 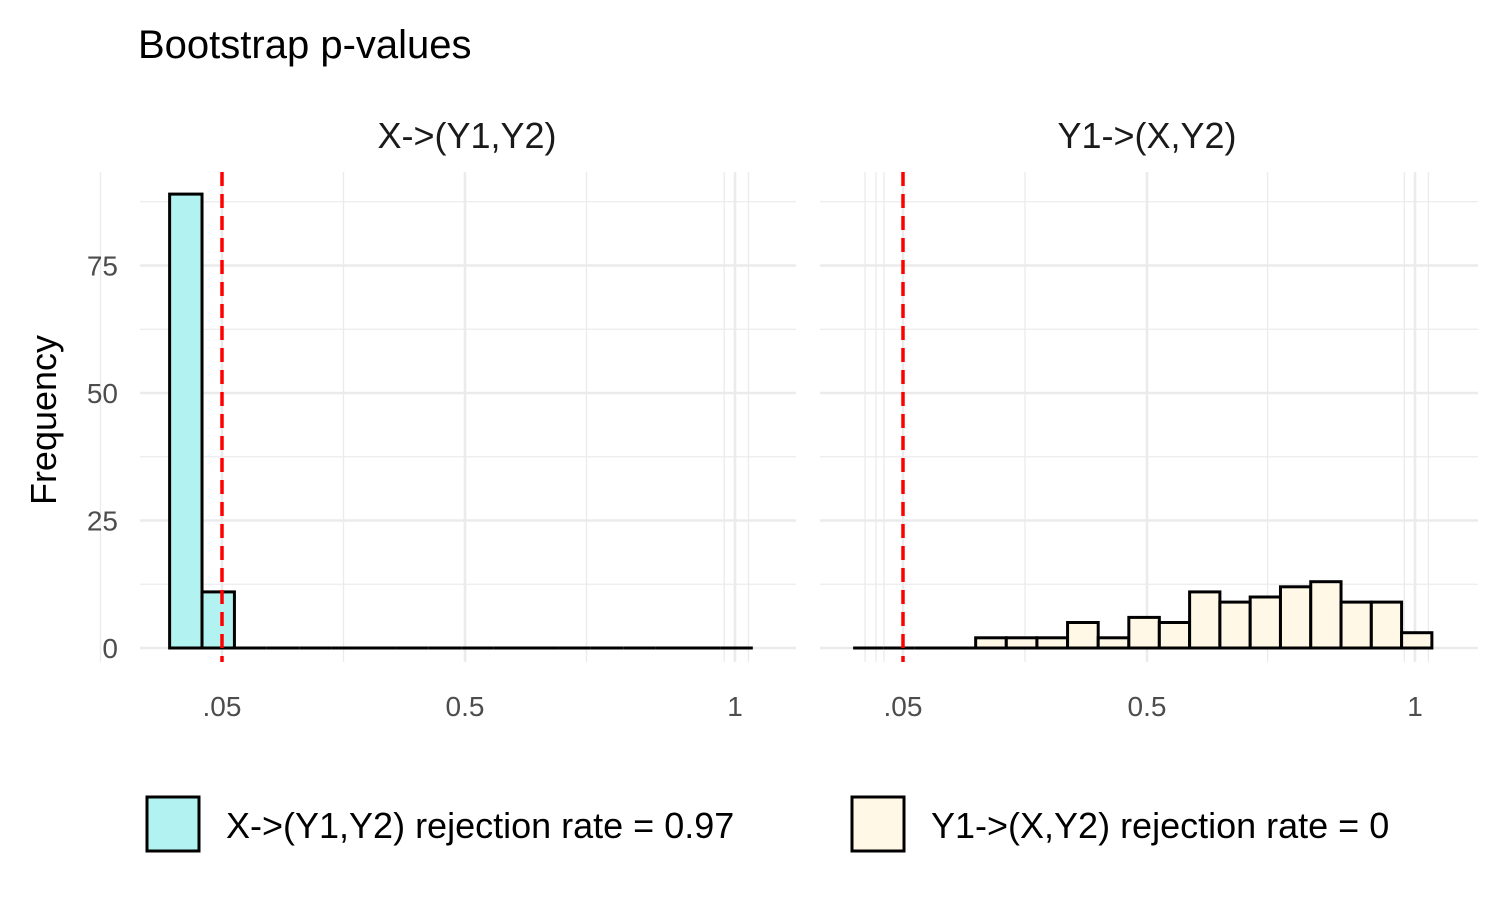 What do you see at coordinates (480, 825) in the screenshot?
I see `legend-label-0: X->(Y1,Y2) rejection rate = 0.97` at bounding box center [480, 825].